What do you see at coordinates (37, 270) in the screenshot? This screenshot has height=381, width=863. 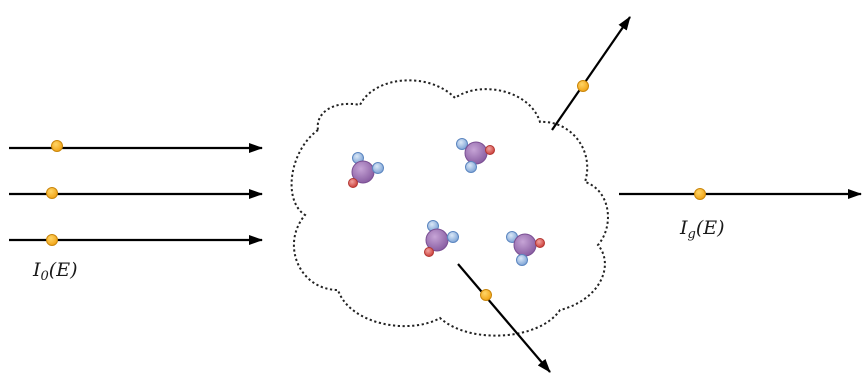 I see `incident-symbol: I` at bounding box center [37, 270].